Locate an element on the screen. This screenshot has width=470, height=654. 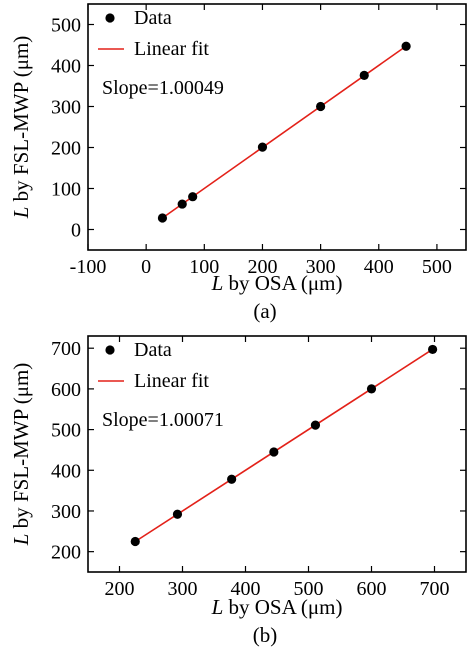
x-tick-label: -100 is located at coordinates (88, 267).